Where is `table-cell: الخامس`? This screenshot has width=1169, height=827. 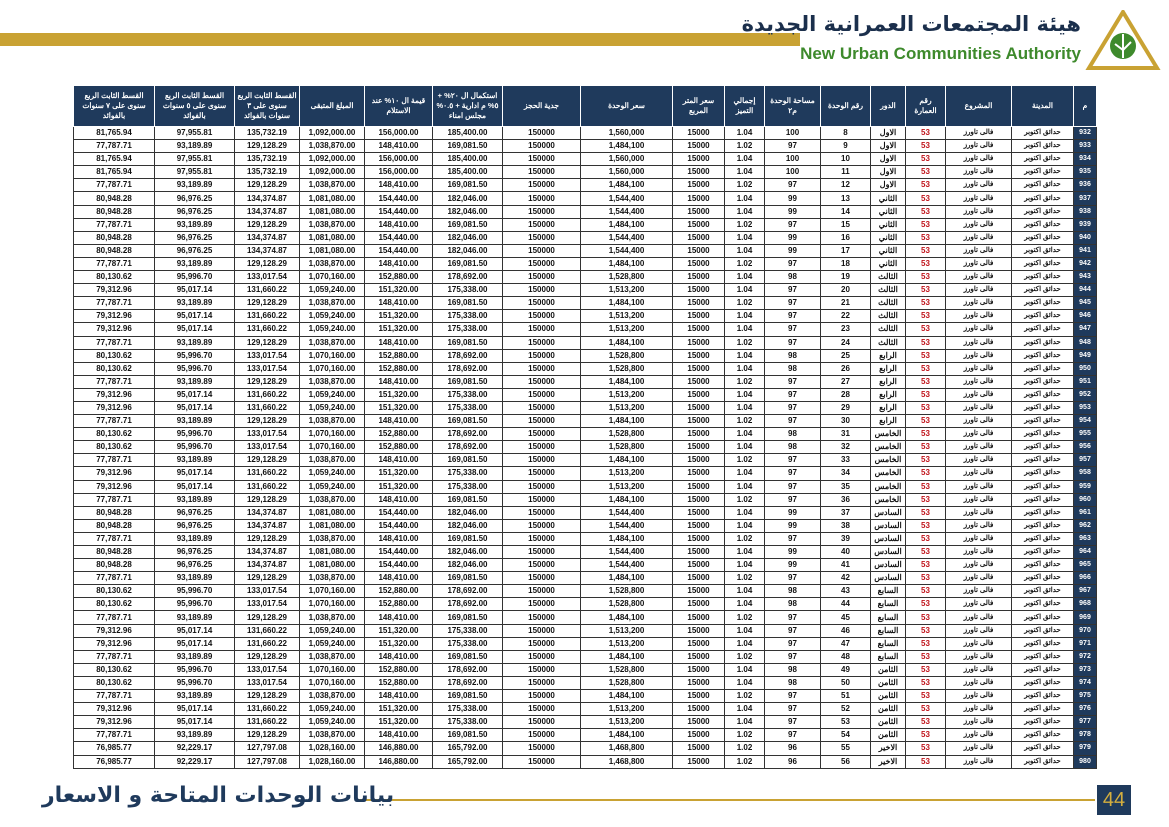
table-cell: الخامس is located at coordinates (888, 447).